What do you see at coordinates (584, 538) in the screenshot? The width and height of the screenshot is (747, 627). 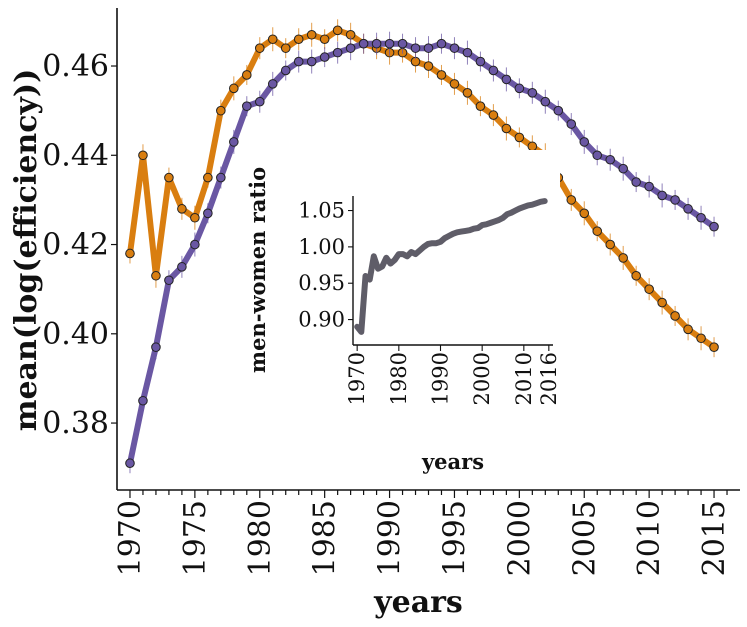 I see `main-x-tick-label: 2005` at bounding box center [584, 538].